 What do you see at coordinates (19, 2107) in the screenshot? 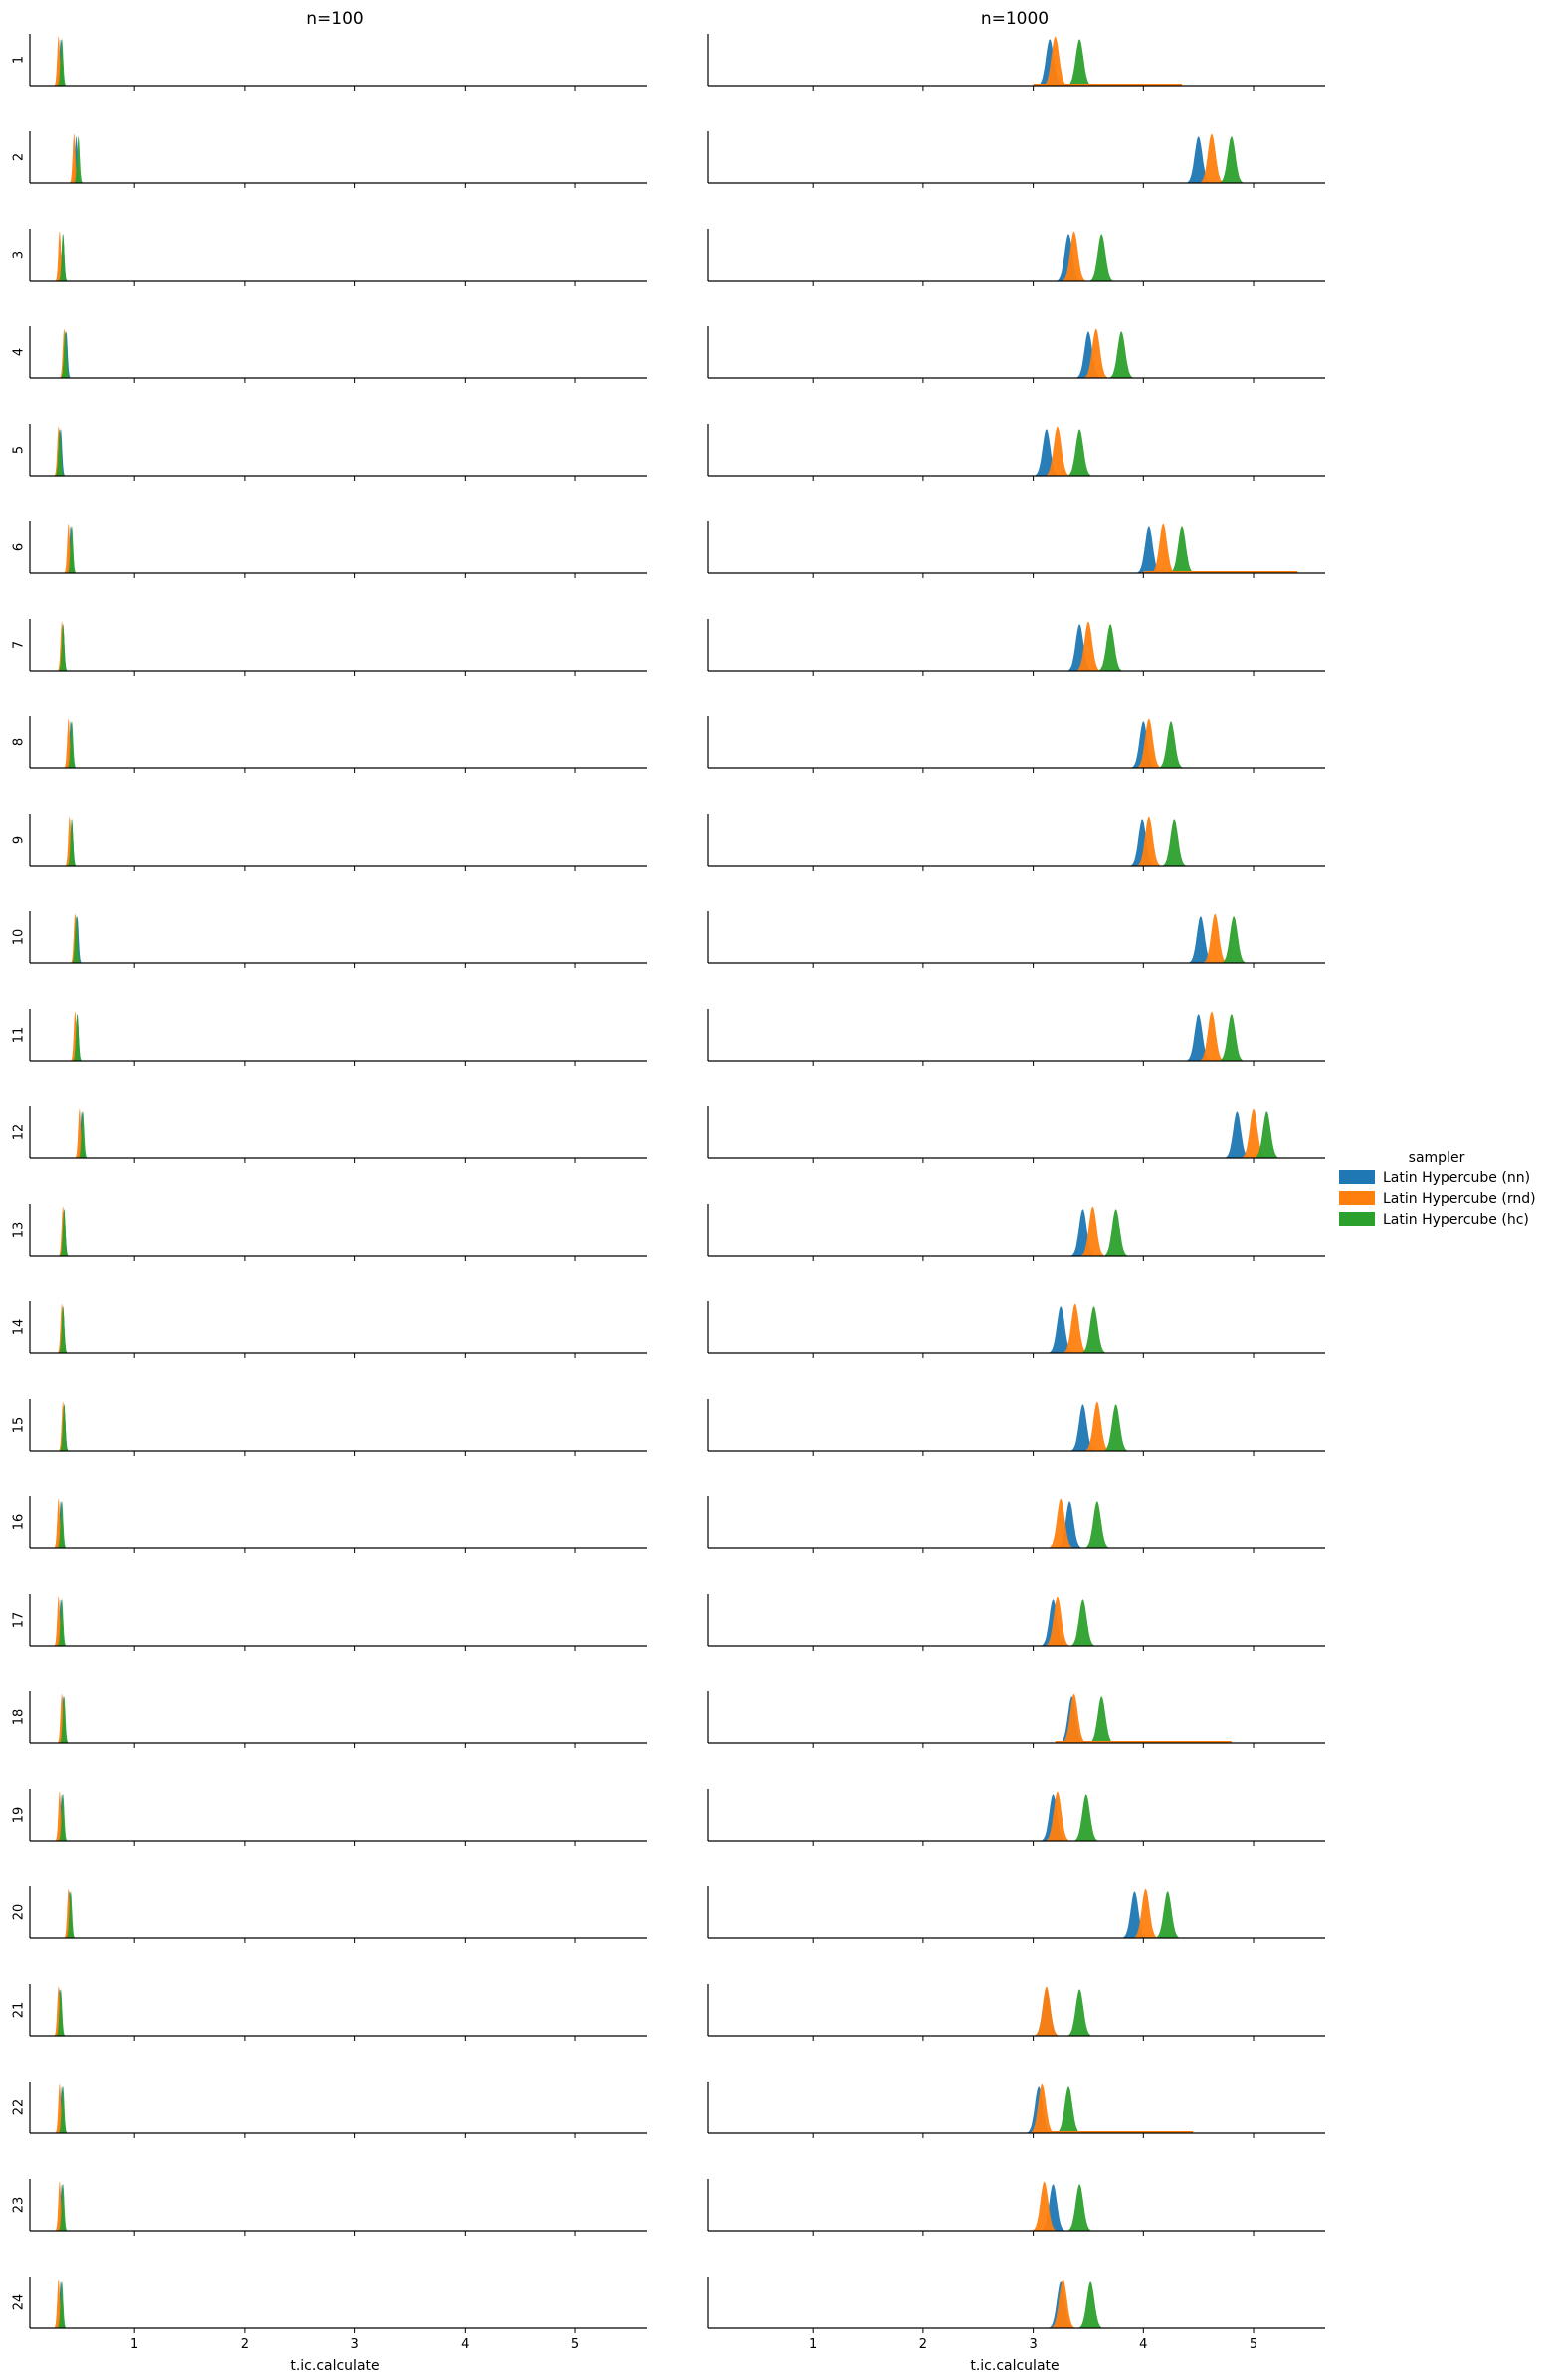
I see `row-label-22: 22` at bounding box center [19, 2107].